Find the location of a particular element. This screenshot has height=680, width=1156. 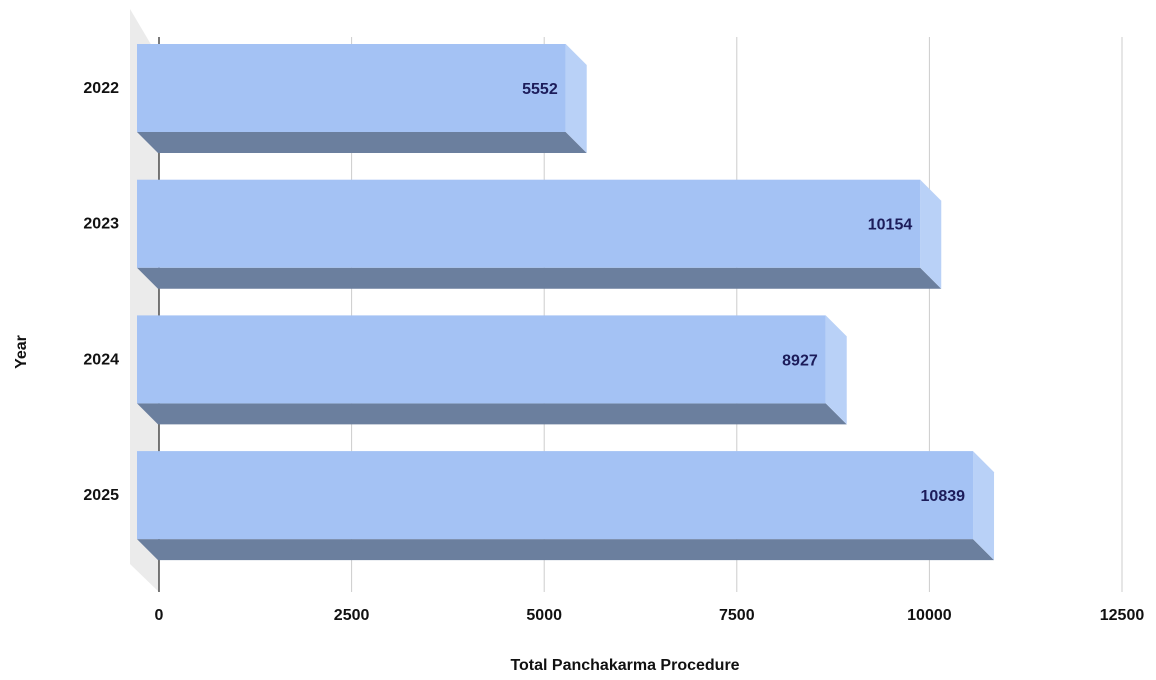

data-label: 8927 is located at coordinates (800, 360).